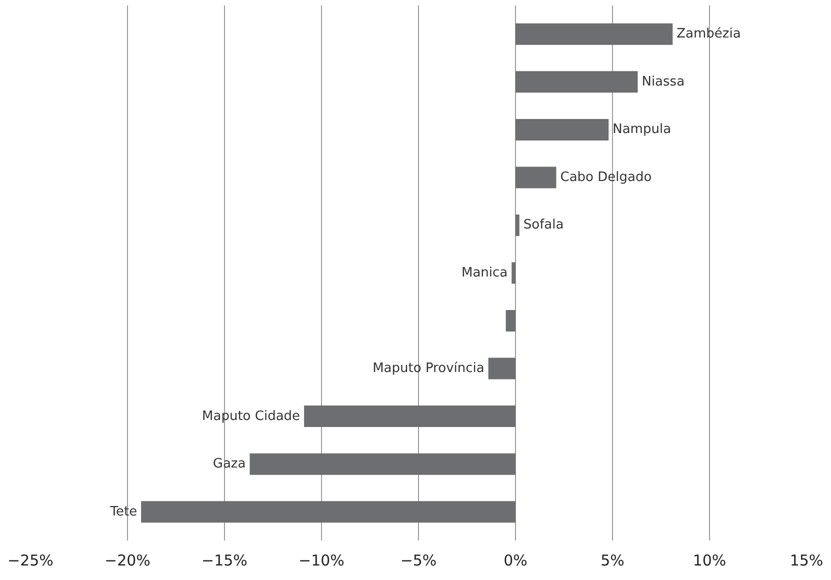  What do you see at coordinates (418, 561) in the screenshot?
I see `x-tick-label: −5%` at bounding box center [418, 561].